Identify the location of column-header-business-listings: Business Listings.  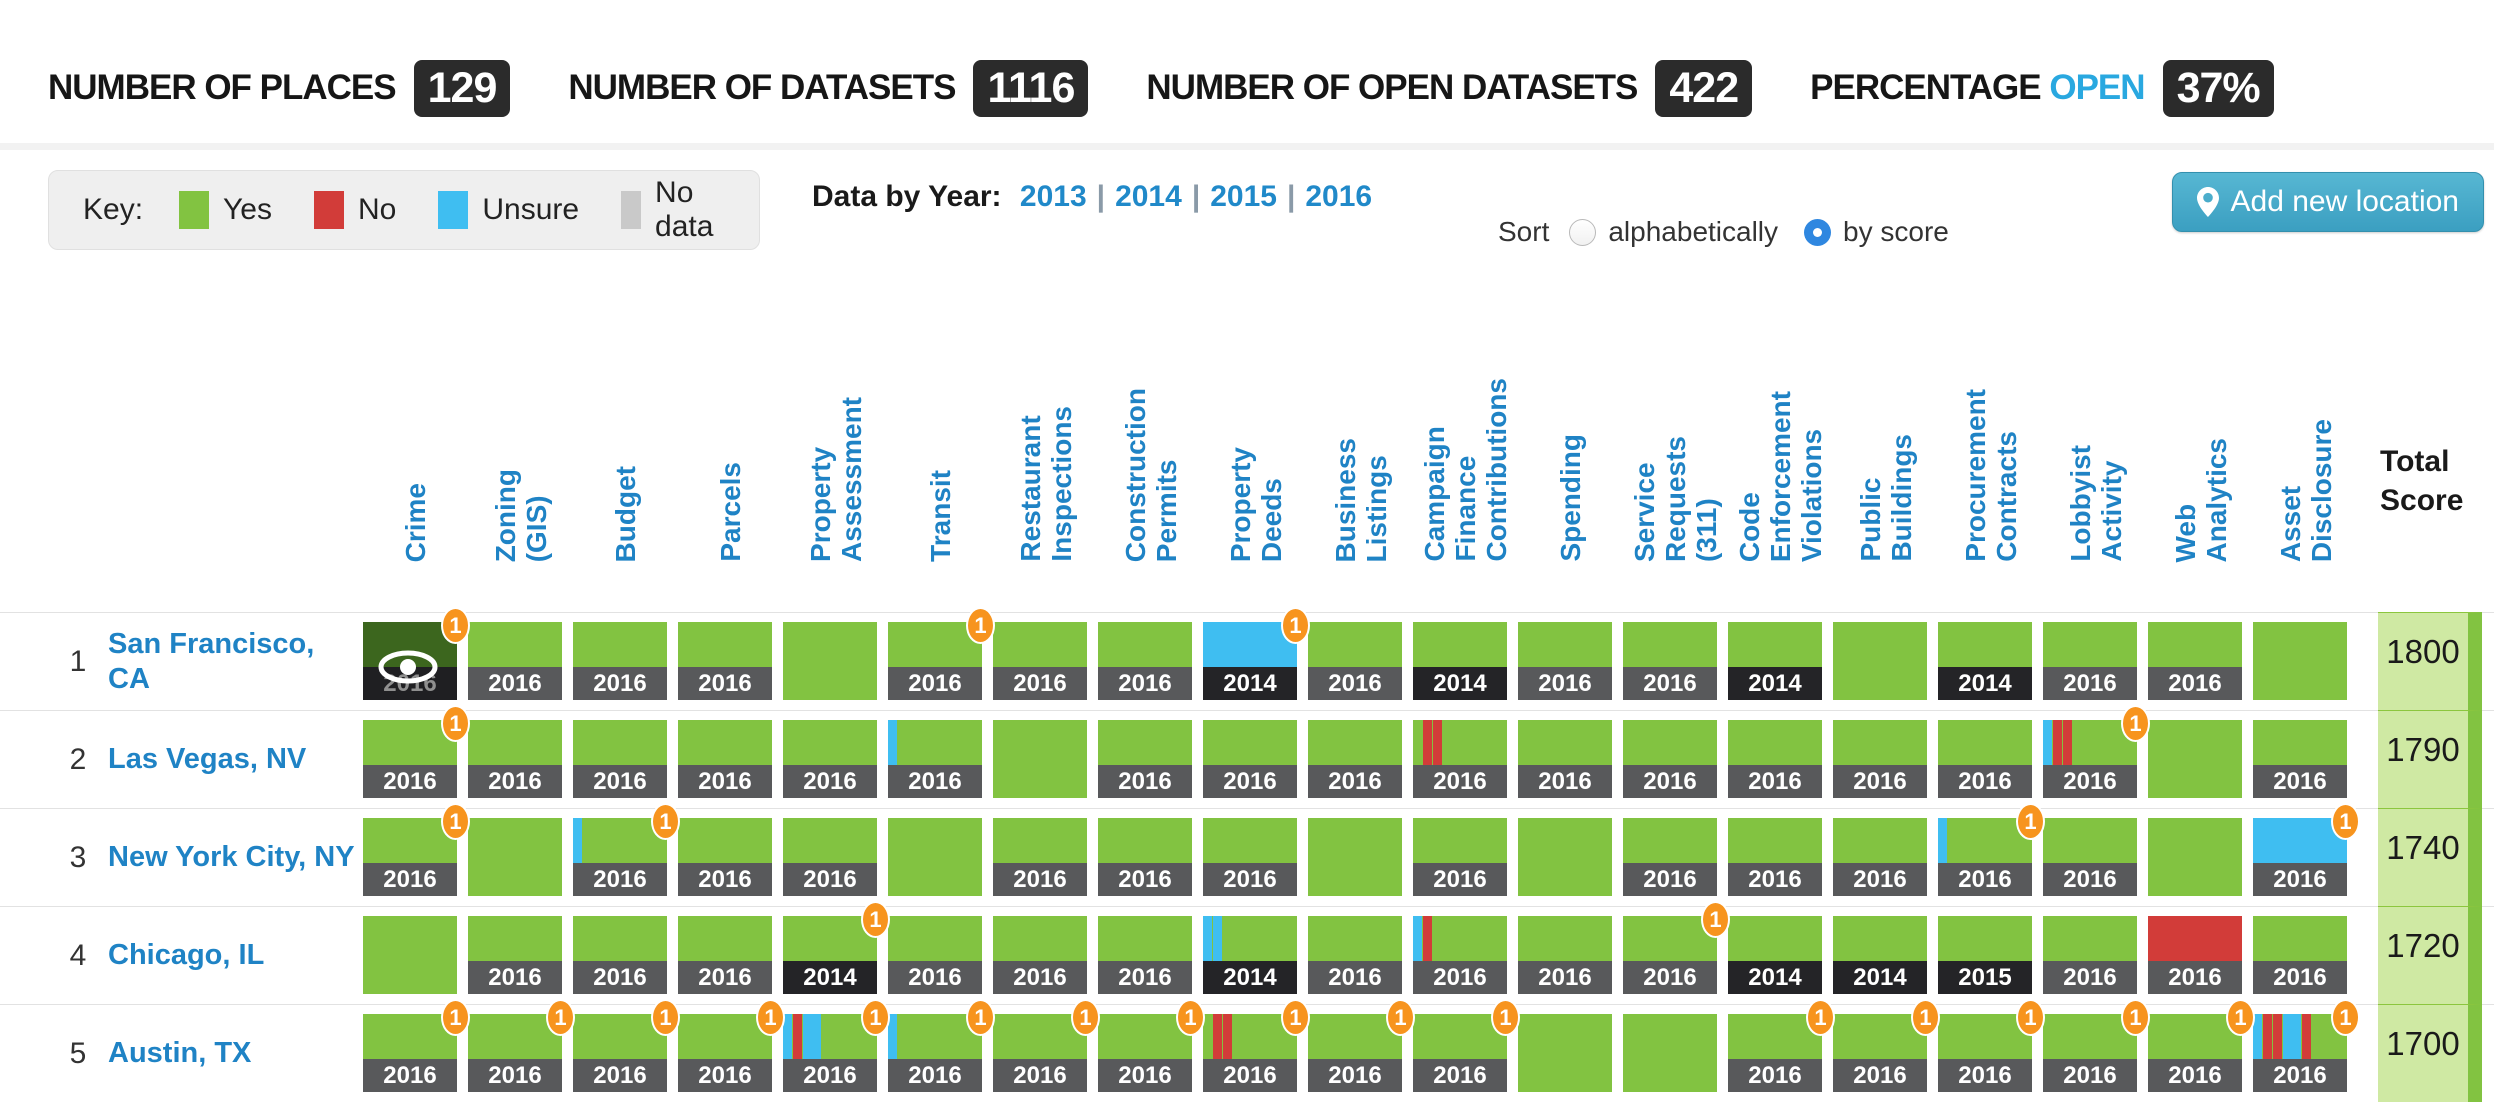
(1360, 500).